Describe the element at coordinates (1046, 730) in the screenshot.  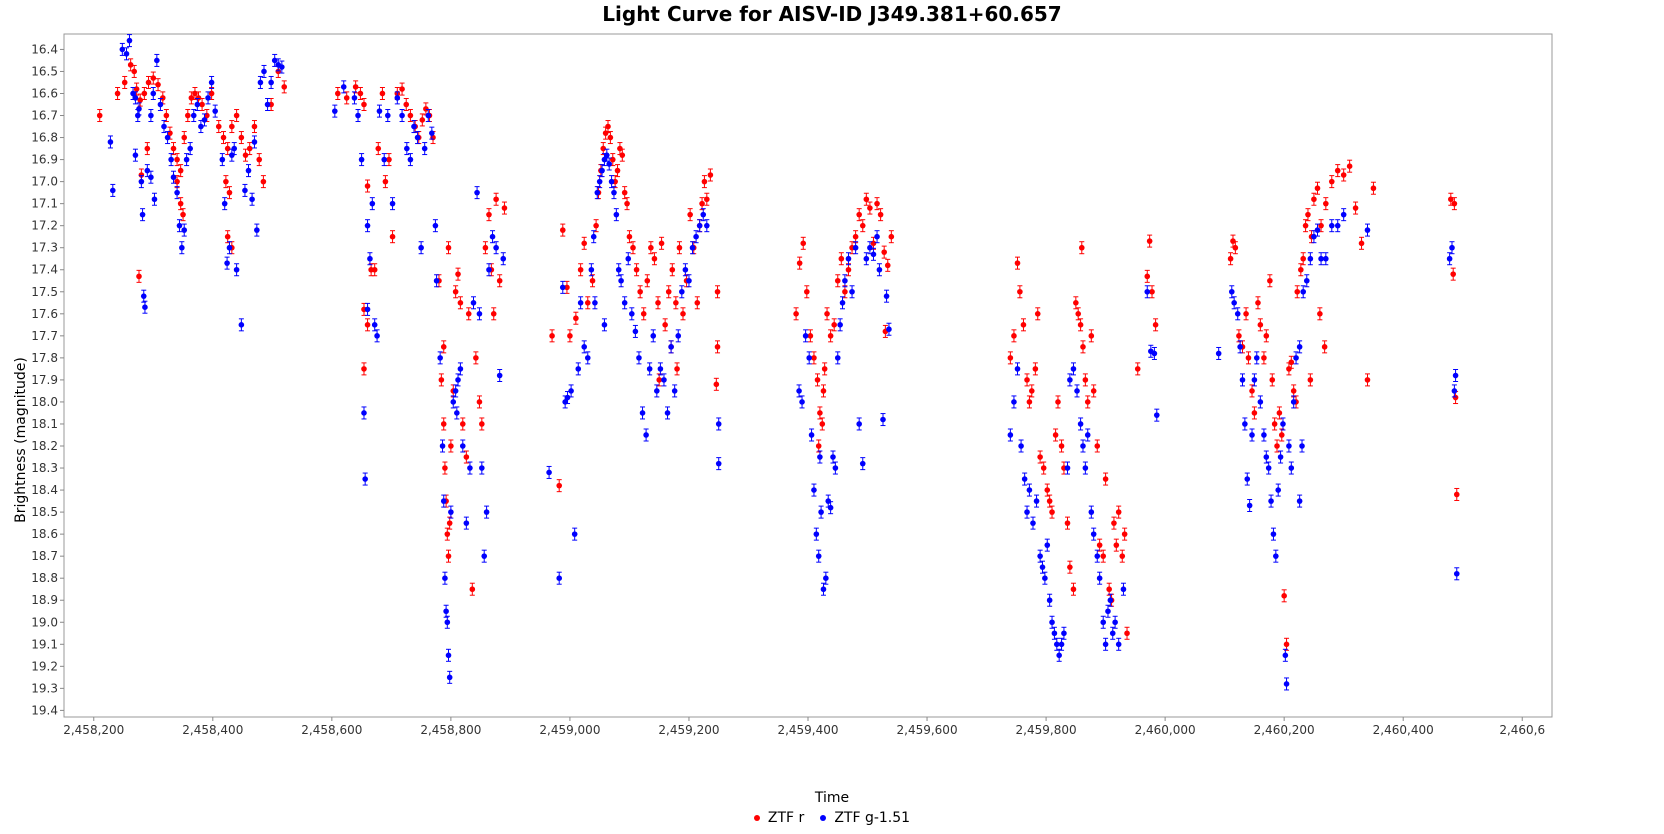
I see `x-tick-label: 2,459,800` at that location.